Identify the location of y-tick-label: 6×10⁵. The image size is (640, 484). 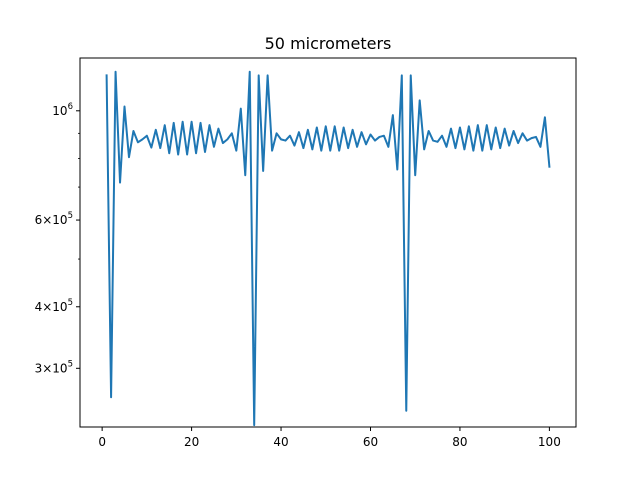
(54, 219).